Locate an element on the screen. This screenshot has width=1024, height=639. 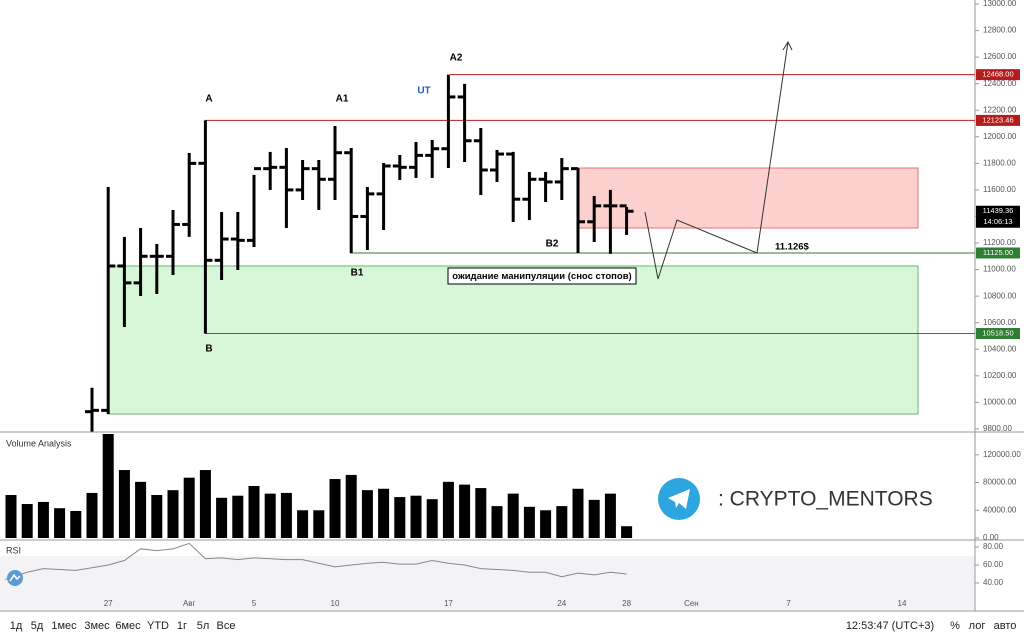
x-tick-label: Сен is located at coordinates (691, 603).